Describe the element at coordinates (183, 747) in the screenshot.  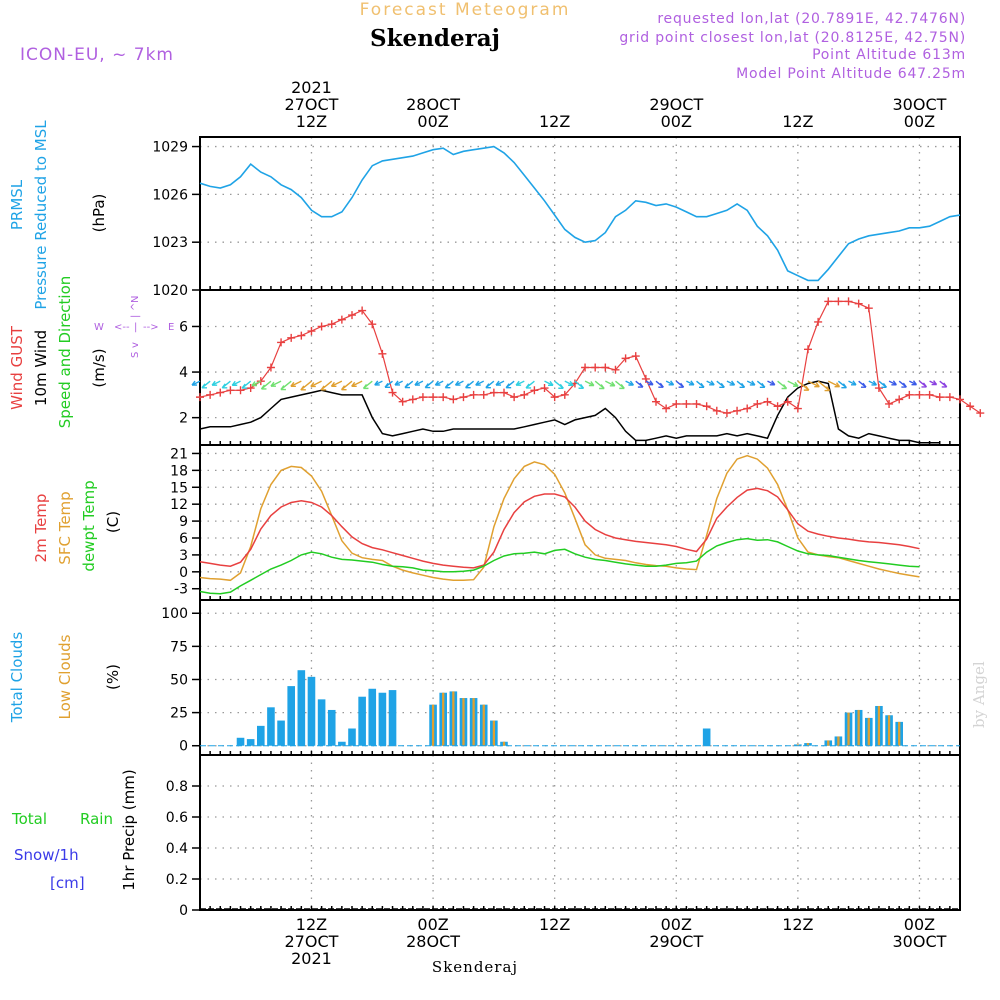
I see `y-tick-label: 0` at that location.